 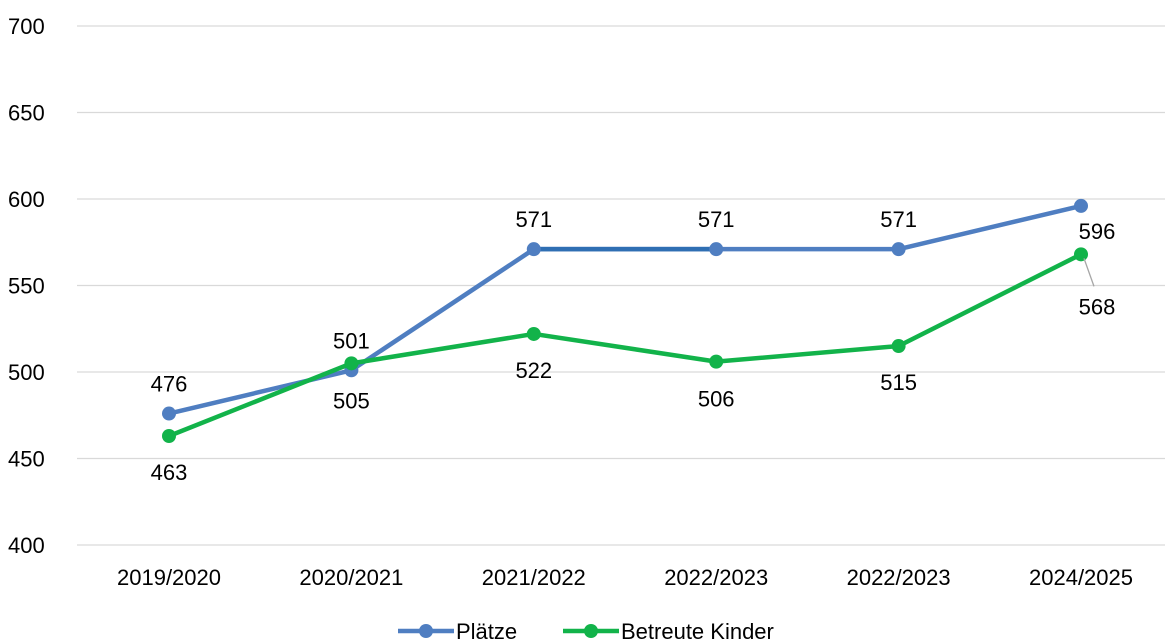 What do you see at coordinates (351, 577) in the screenshot?
I see `x-tick-label: 2020/2021` at bounding box center [351, 577].